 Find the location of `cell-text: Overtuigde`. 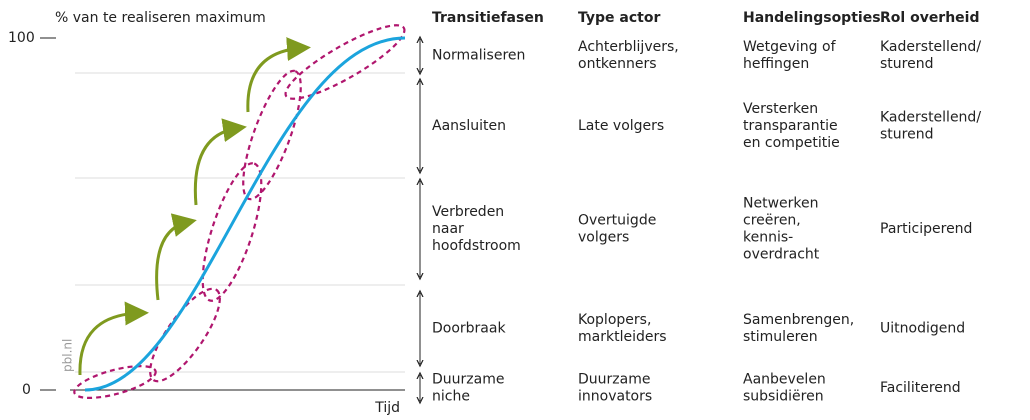

cell-text: Overtuigde is located at coordinates (617, 221).